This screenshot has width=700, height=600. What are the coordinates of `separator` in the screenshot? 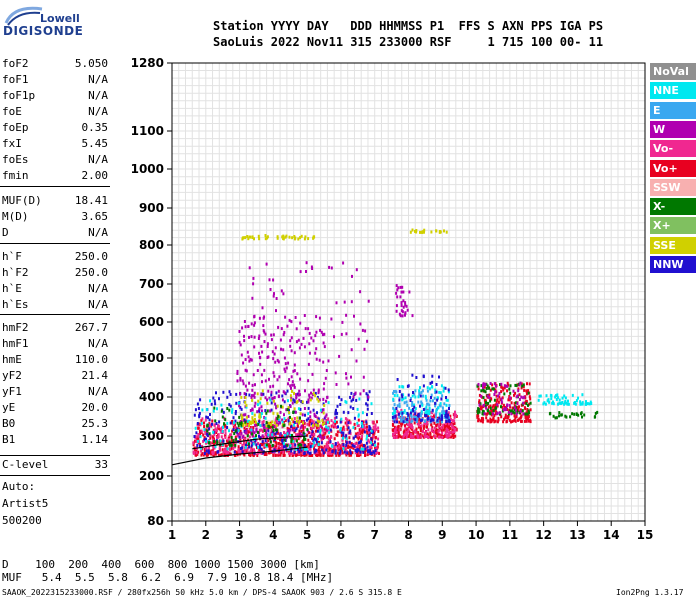 It's located at (55, 243).